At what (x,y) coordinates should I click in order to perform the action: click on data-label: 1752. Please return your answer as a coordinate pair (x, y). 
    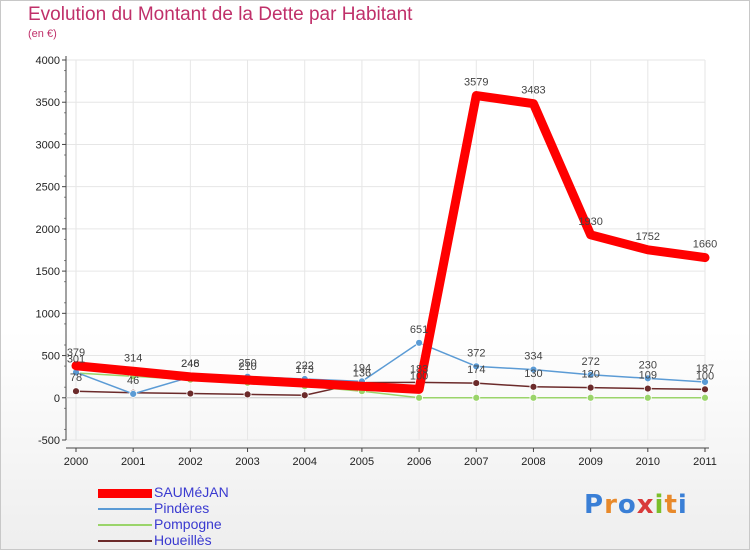
    Looking at the image, I should click on (648, 237).